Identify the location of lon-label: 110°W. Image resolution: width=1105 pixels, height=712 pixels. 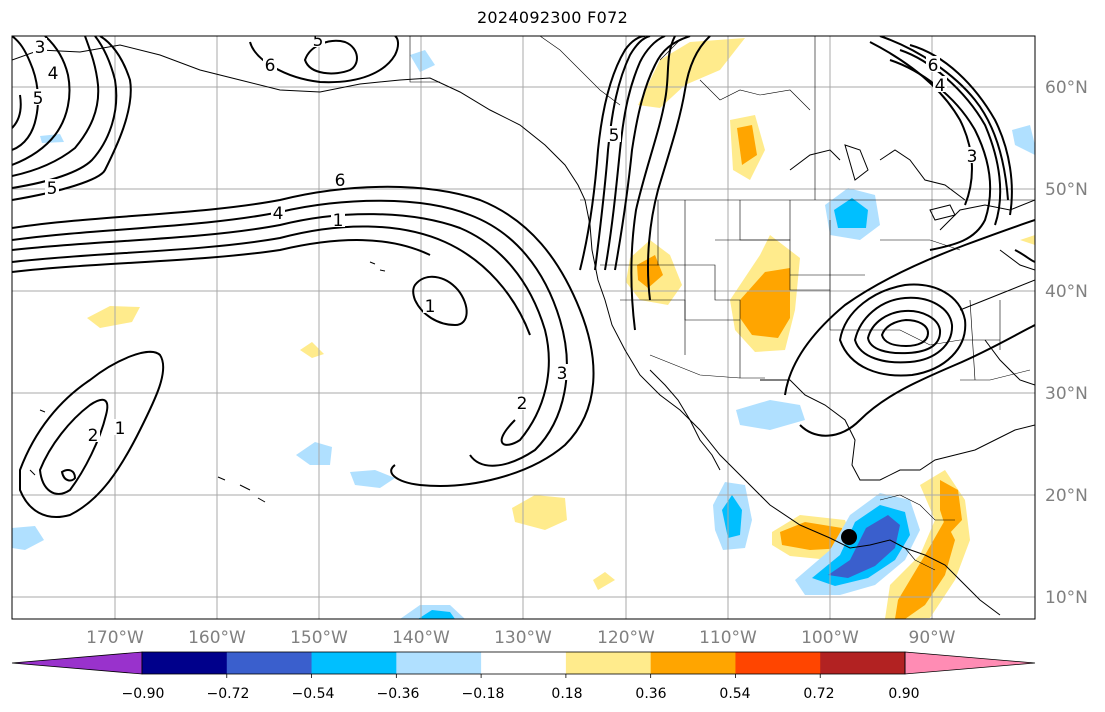
(728, 638).